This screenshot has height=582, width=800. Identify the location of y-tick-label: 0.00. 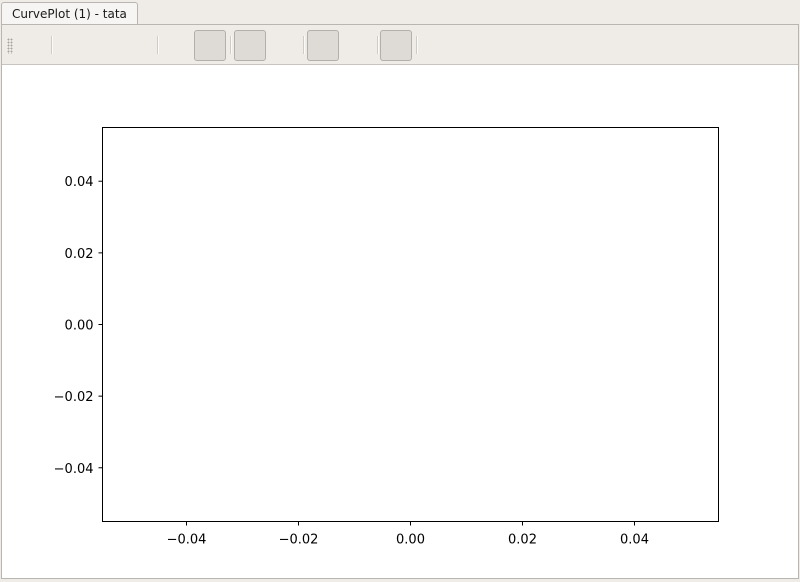
(79, 326).